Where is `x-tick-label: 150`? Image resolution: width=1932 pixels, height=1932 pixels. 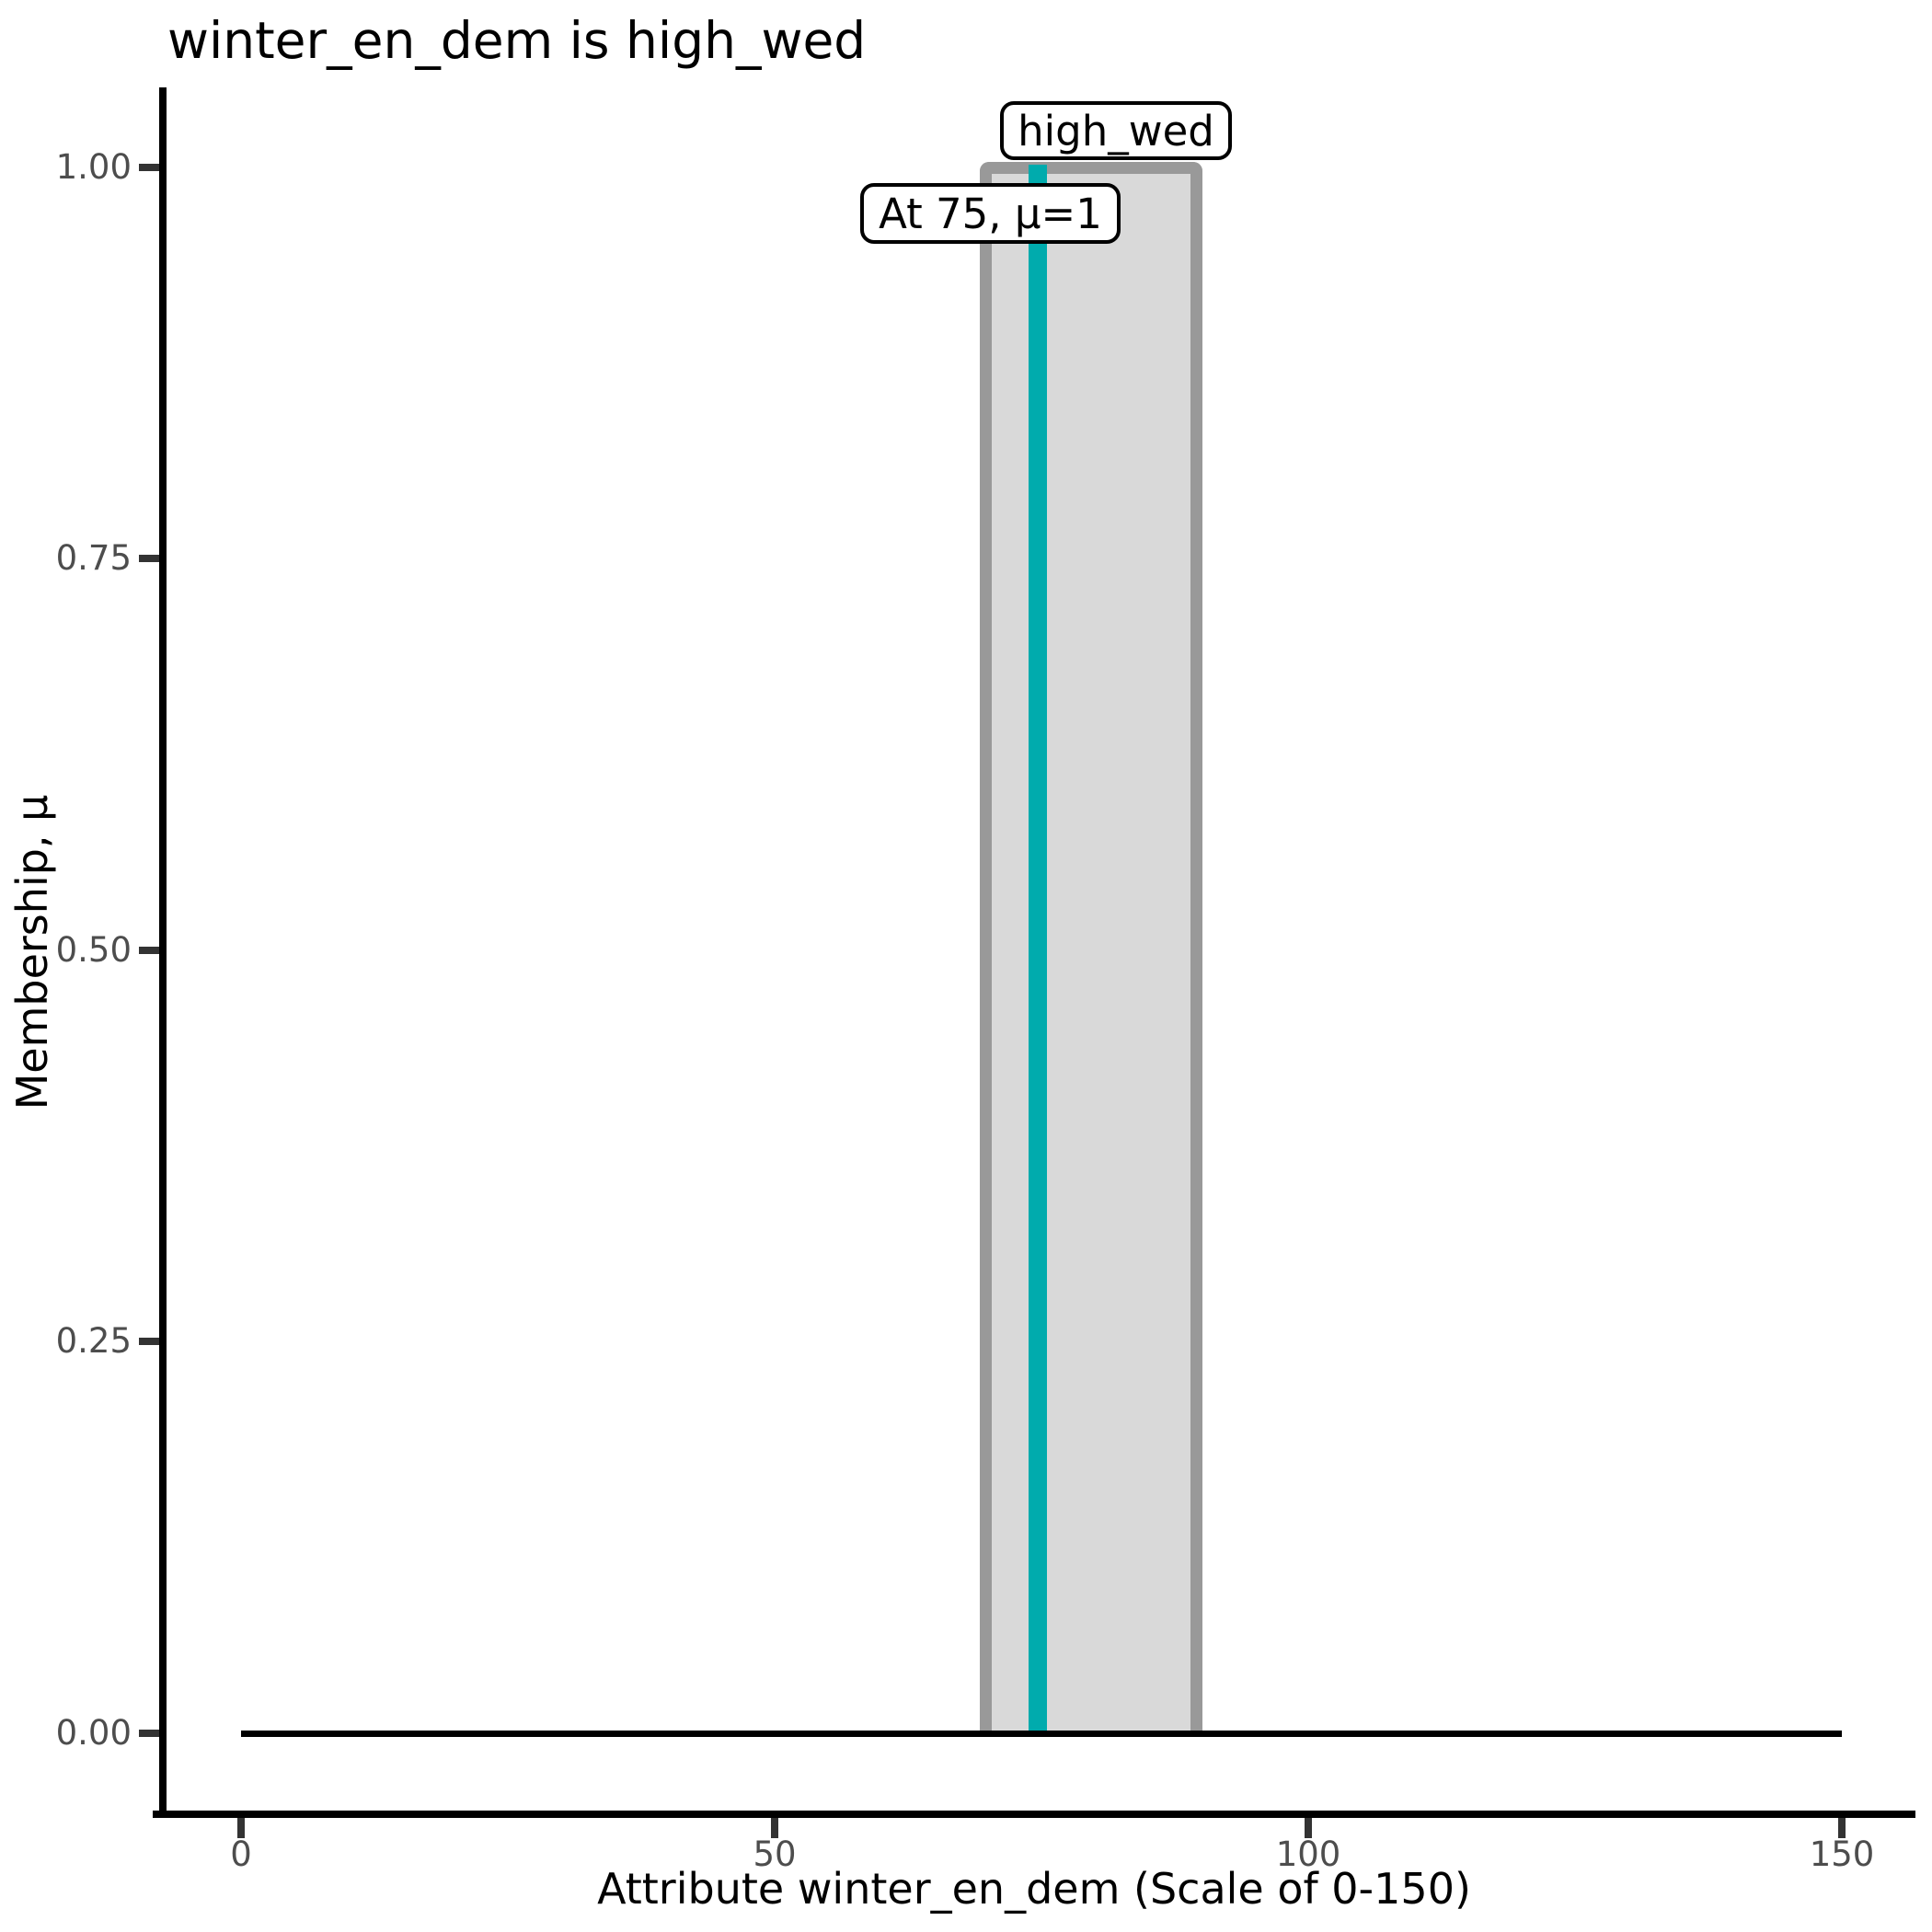
x-tick-label: 150 is located at coordinates (1842, 1854).